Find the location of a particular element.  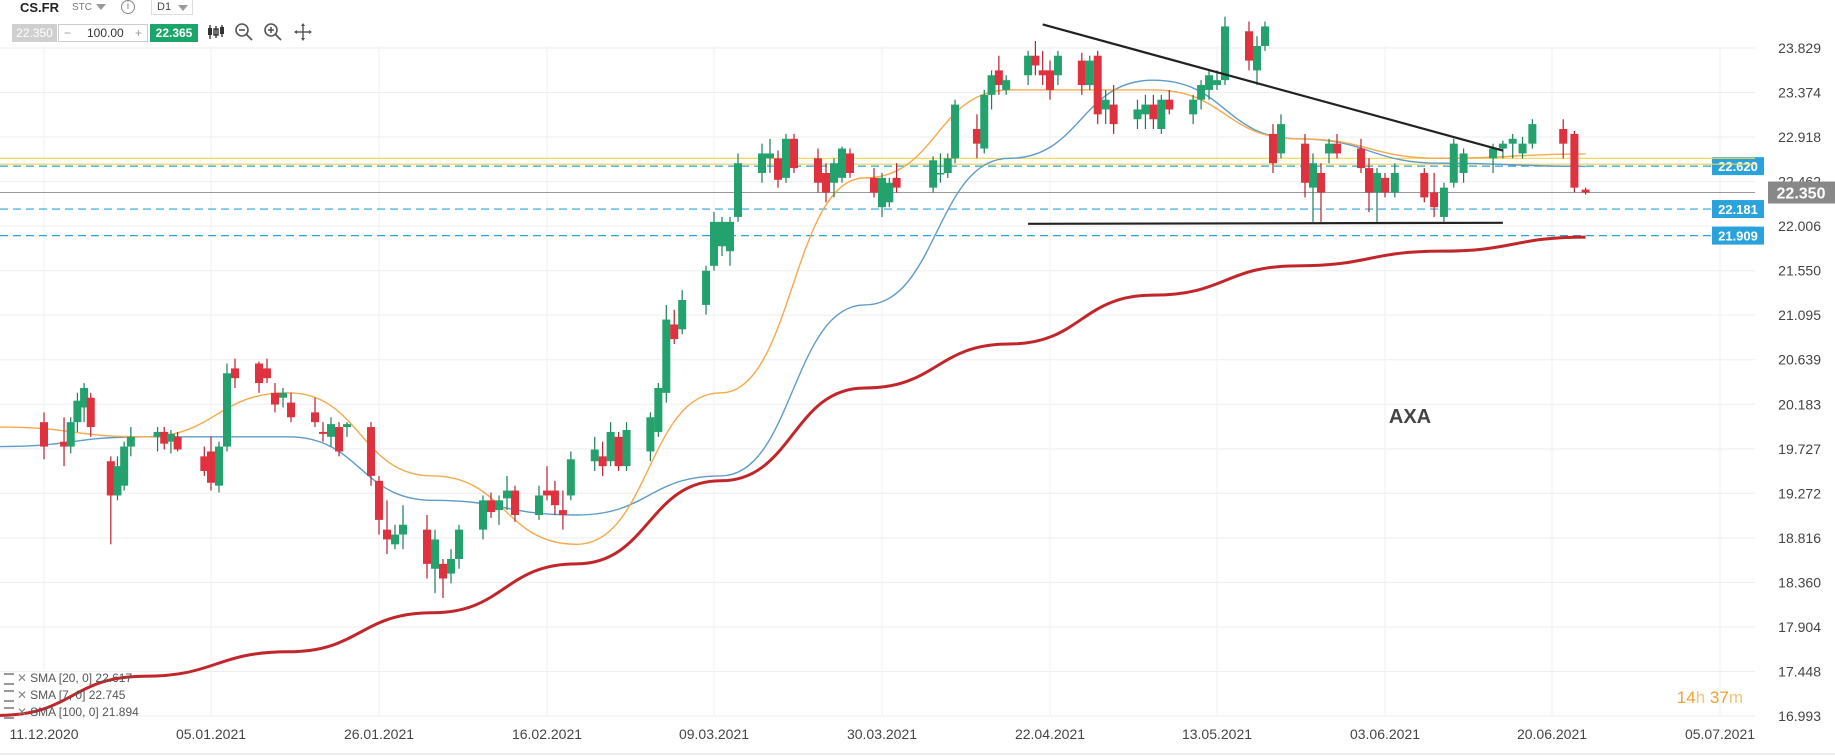

decrease-quantity-button: − is located at coordinates (68, 33).